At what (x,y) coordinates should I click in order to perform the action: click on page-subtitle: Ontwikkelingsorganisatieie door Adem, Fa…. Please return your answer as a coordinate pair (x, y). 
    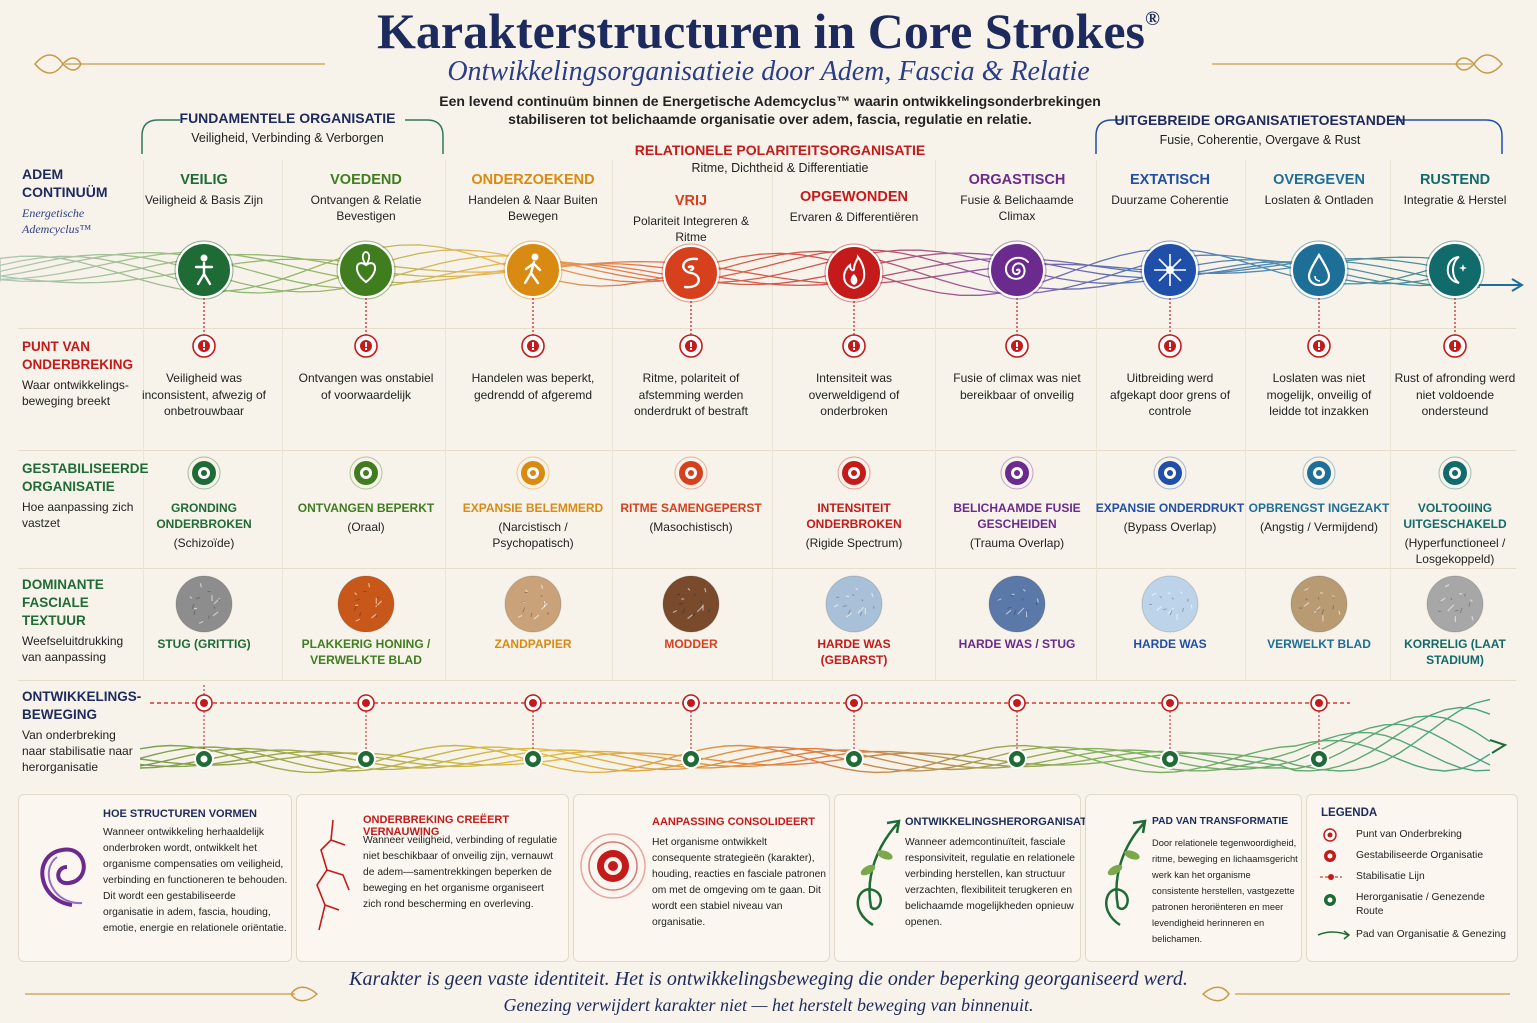
    Looking at the image, I should click on (768, 71).